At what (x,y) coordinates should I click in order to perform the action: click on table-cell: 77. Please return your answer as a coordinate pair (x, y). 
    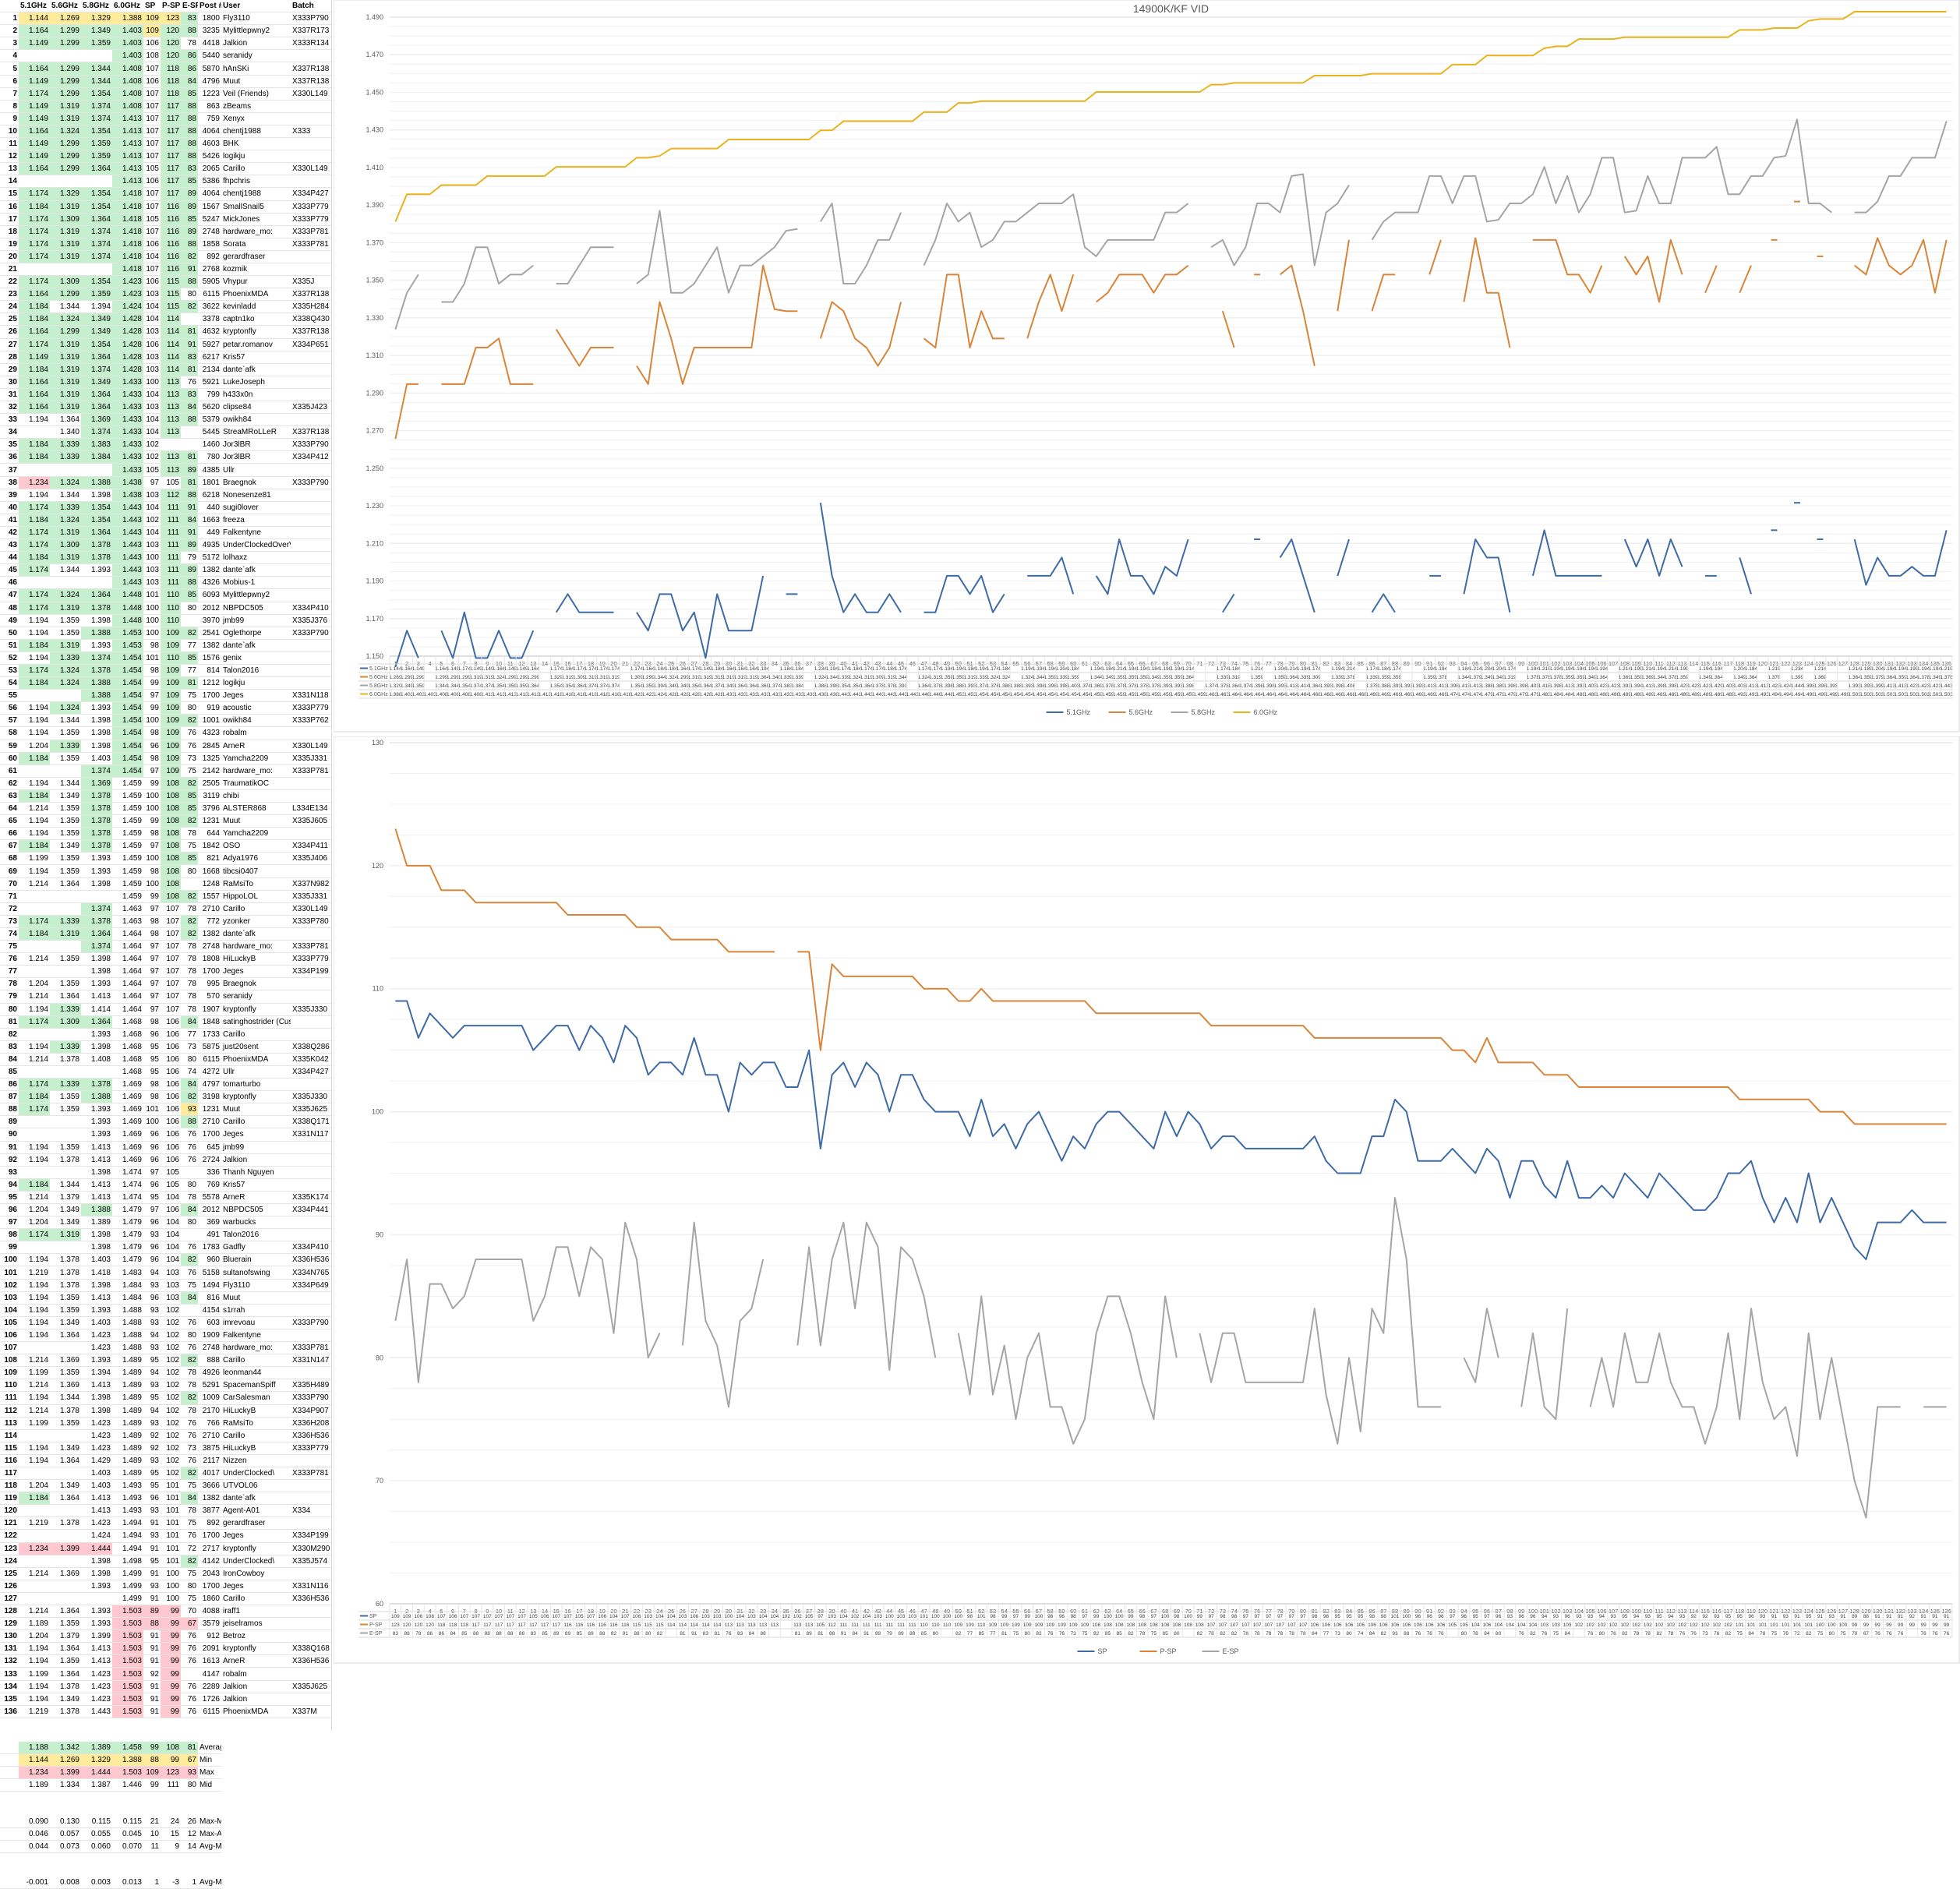
    Looking at the image, I should click on (9, 972).